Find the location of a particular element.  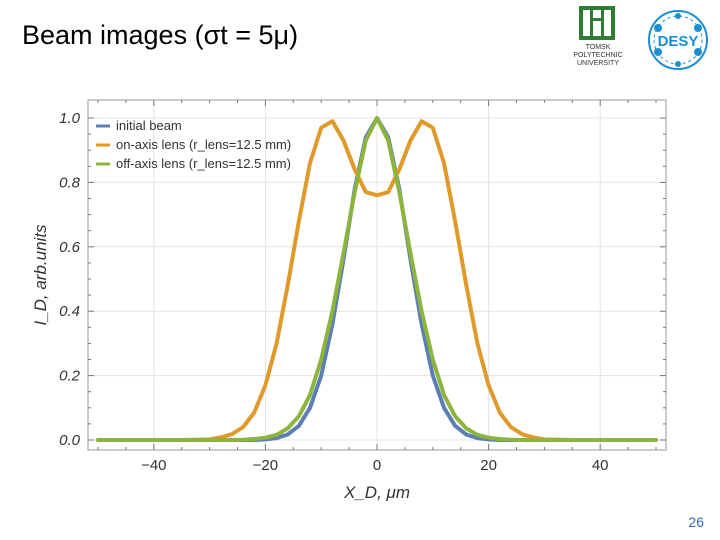

y-tick-label: 0.4 is located at coordinates (69, 311).